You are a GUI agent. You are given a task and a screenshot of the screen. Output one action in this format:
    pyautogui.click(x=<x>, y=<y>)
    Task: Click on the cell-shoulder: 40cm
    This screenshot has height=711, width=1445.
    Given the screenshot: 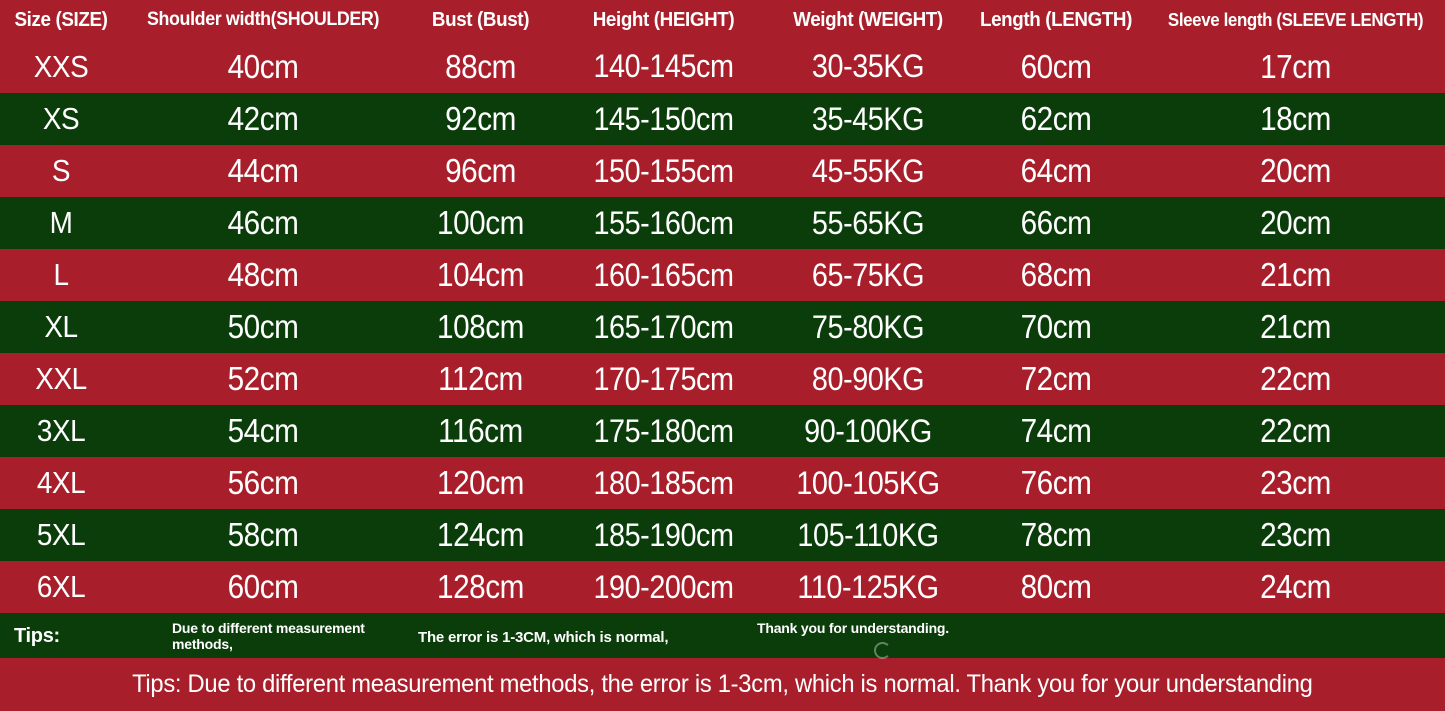 What is the action you would take?
    pyautogui.click(x=263, y=66)
    